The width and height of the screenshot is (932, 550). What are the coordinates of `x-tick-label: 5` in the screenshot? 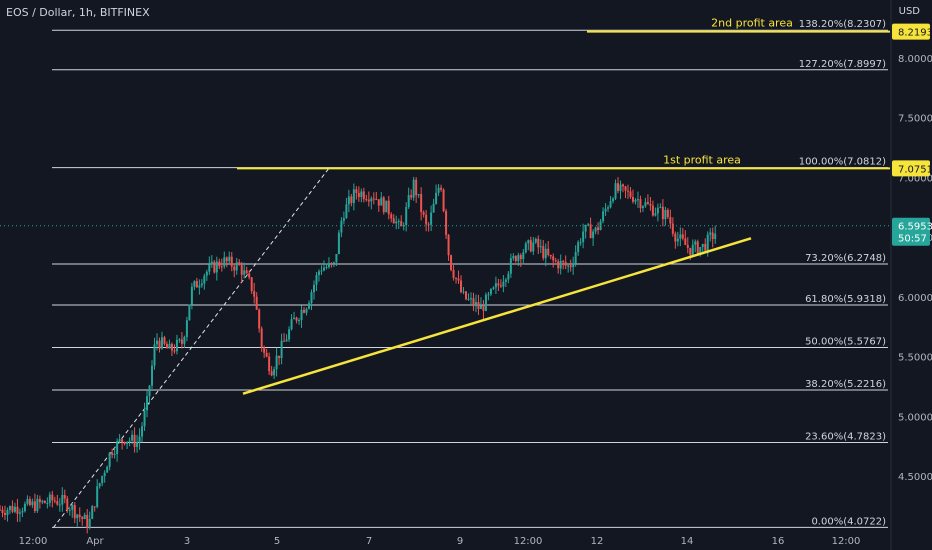 It's located at (277, 541).